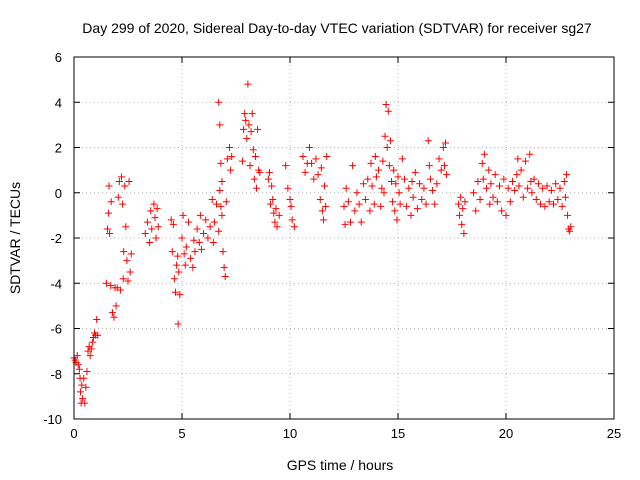 This screenshot has width=640, height=480. Describe the element at coordinates (15, 238) in the screenshot. I see `y-axis-label: SDTVAR / TECUs` at that location.